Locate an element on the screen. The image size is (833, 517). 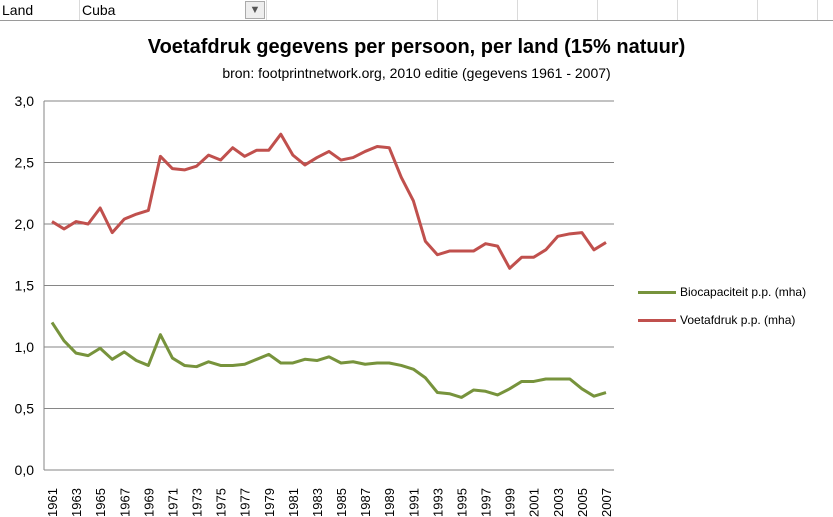
x-tick-label: 1983 is located at coordinates (317, 502).